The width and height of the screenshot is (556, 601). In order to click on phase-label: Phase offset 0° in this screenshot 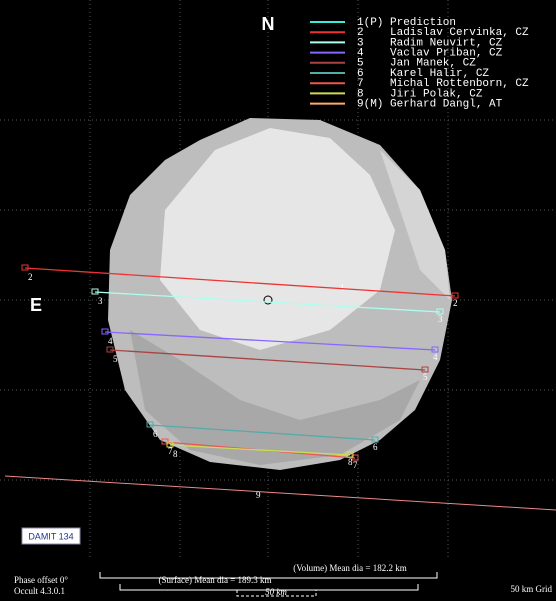, I will do `click(41, 580)`.